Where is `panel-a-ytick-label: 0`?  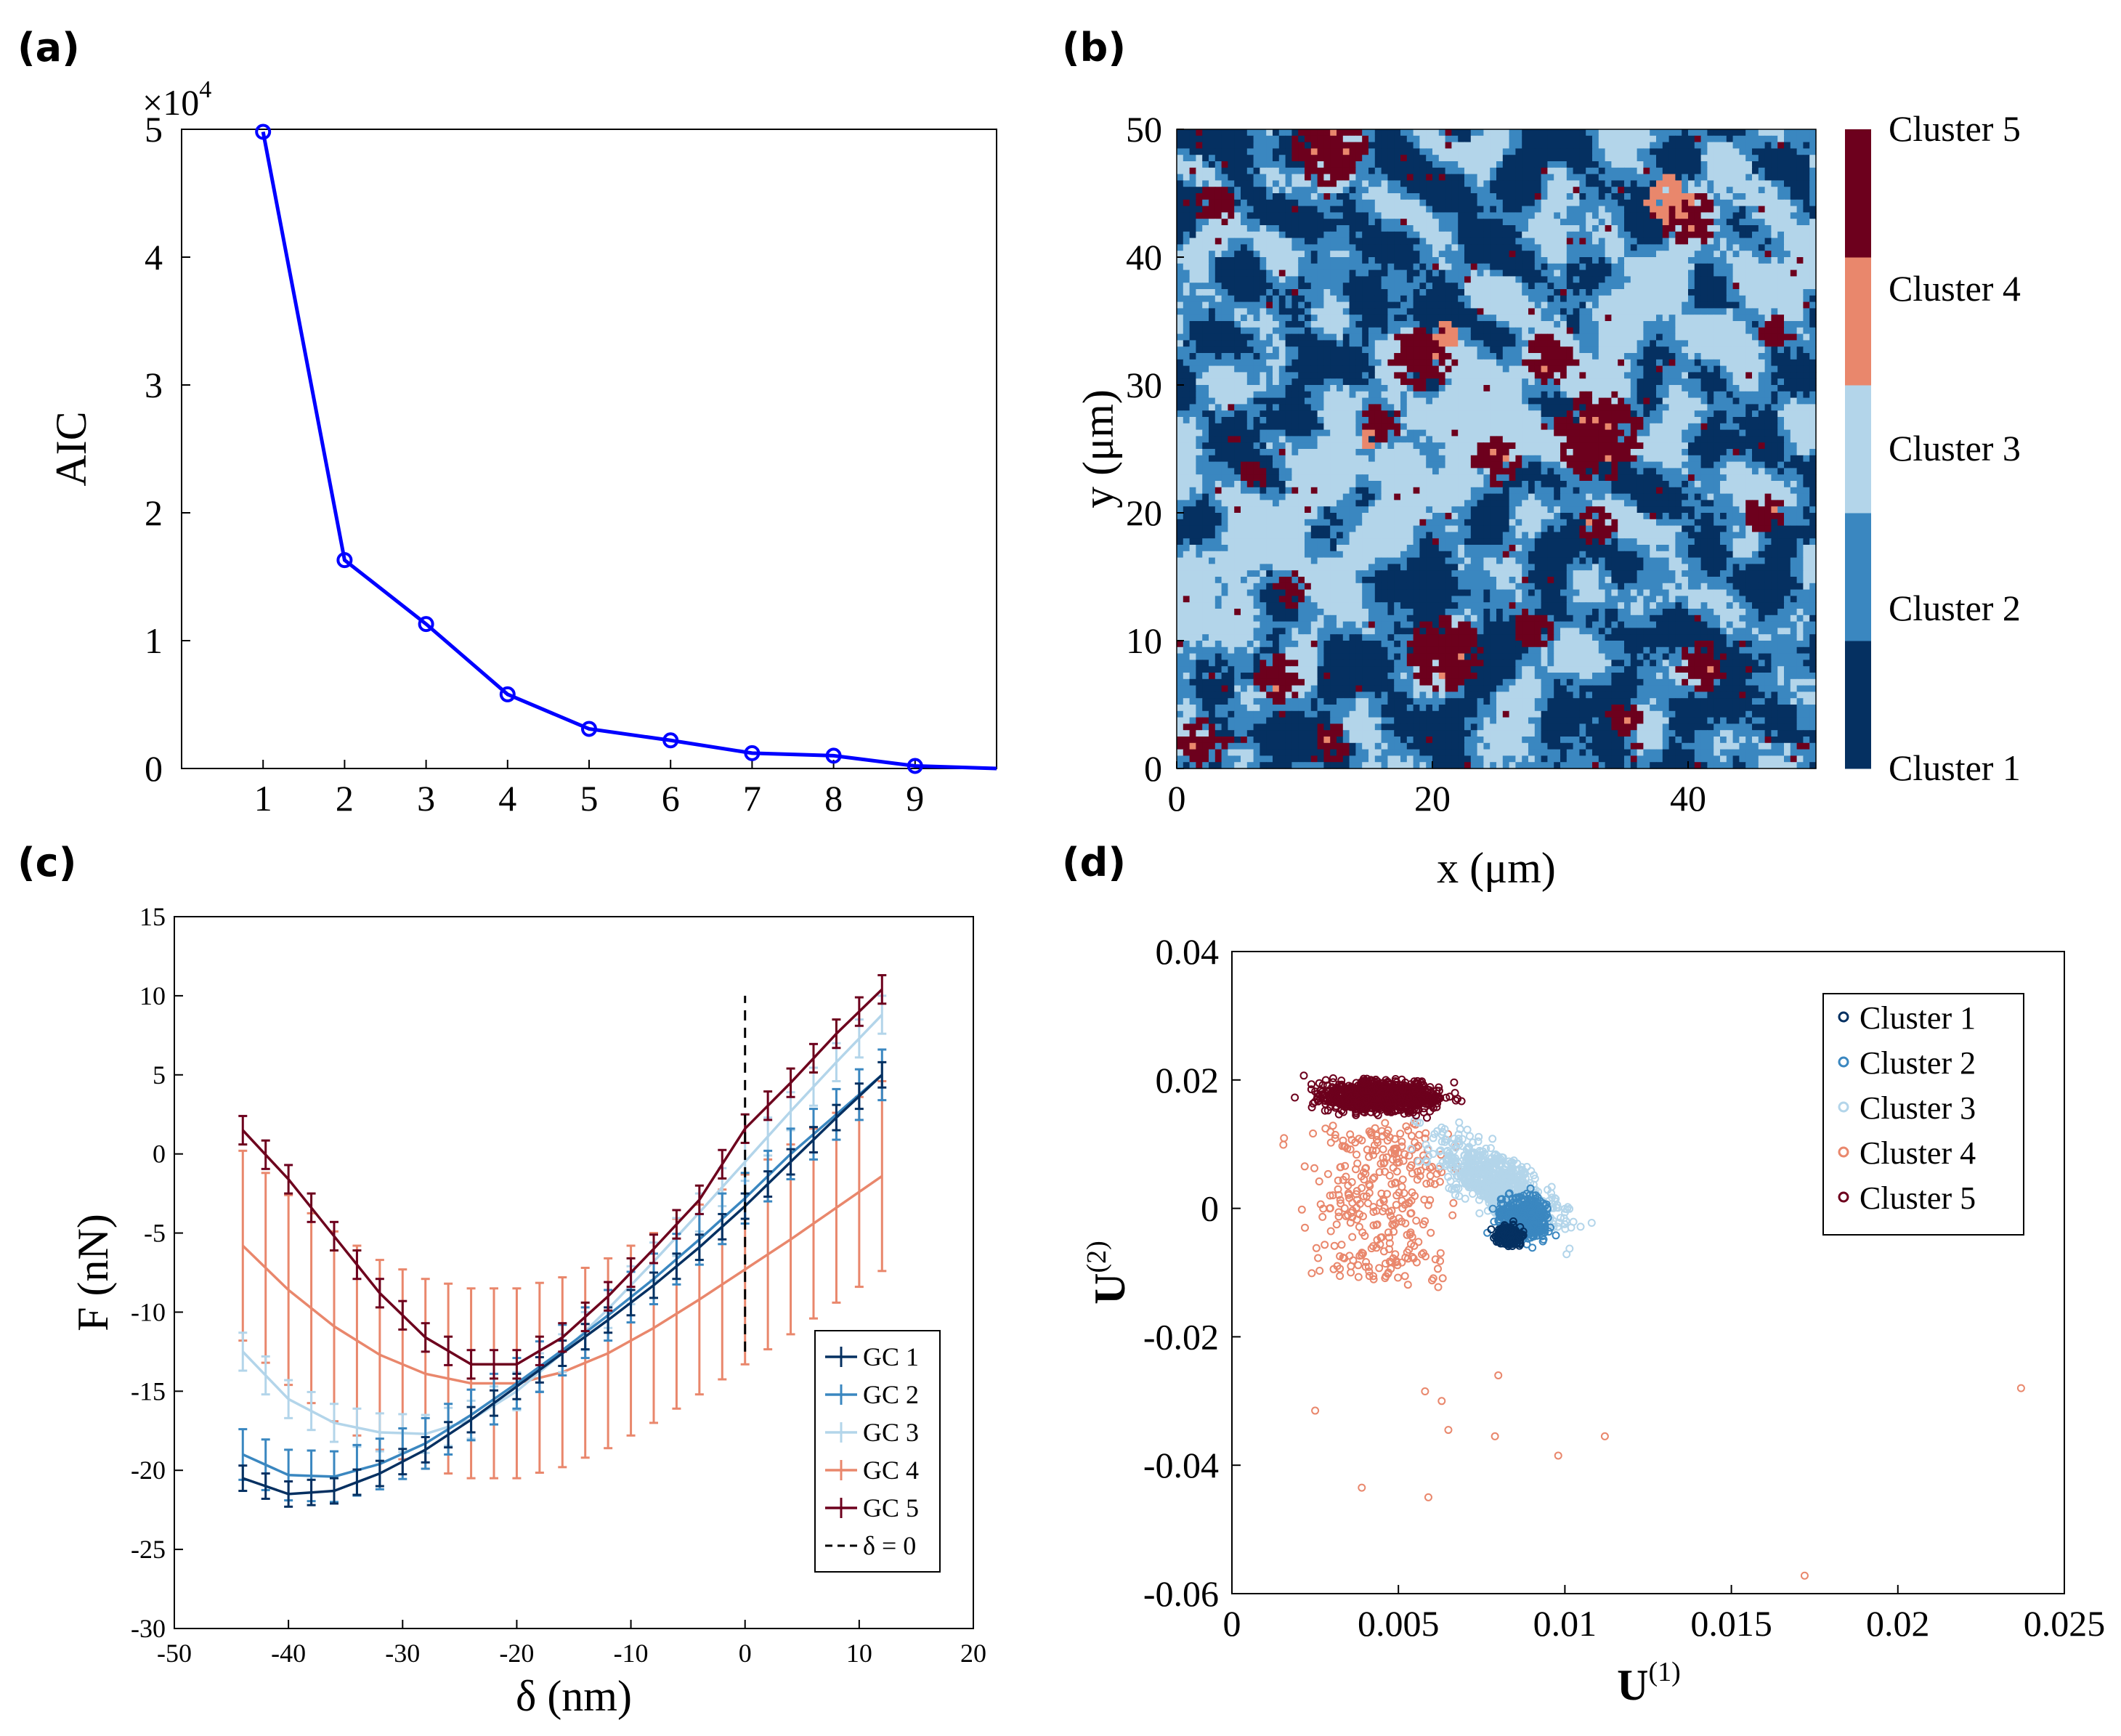
panel-a-ytick-label: 0 is located at coordinates (154, 768).